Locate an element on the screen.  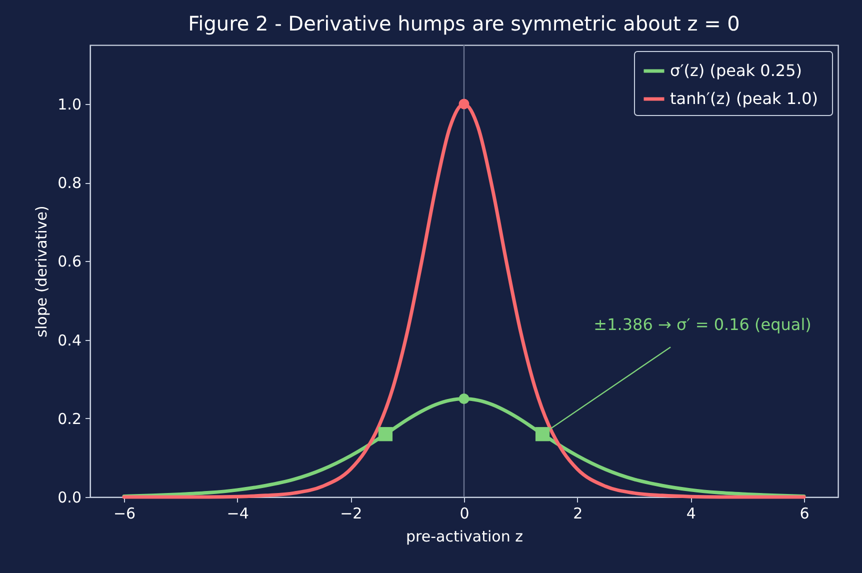
annotation: ±1.386 → σ′ = 0.16 (equal) is located at coordinates (703, 324).